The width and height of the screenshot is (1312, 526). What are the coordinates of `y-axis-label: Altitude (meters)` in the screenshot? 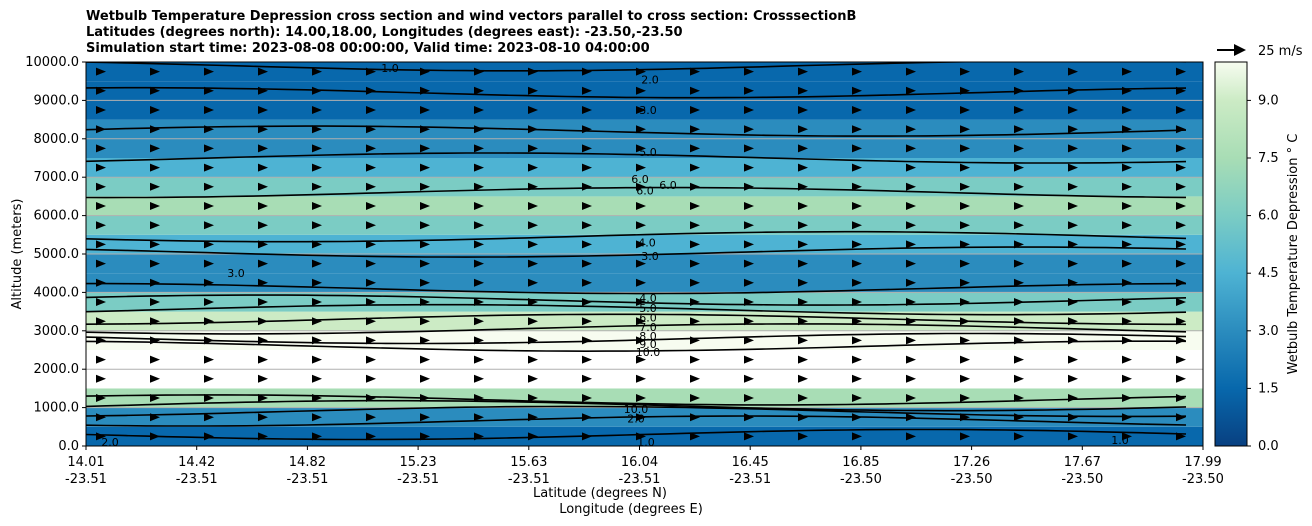 It's located at (17, 254).